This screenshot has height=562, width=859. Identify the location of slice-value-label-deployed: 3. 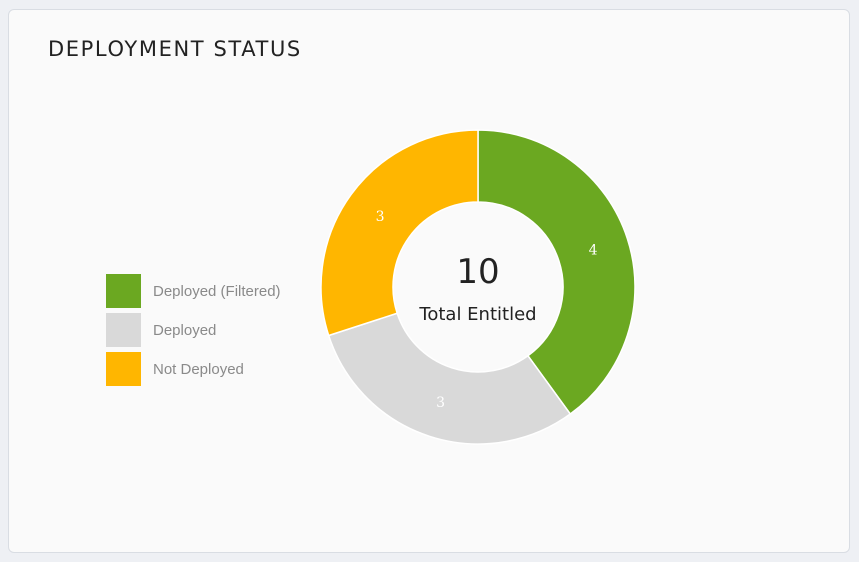
(440, 403).